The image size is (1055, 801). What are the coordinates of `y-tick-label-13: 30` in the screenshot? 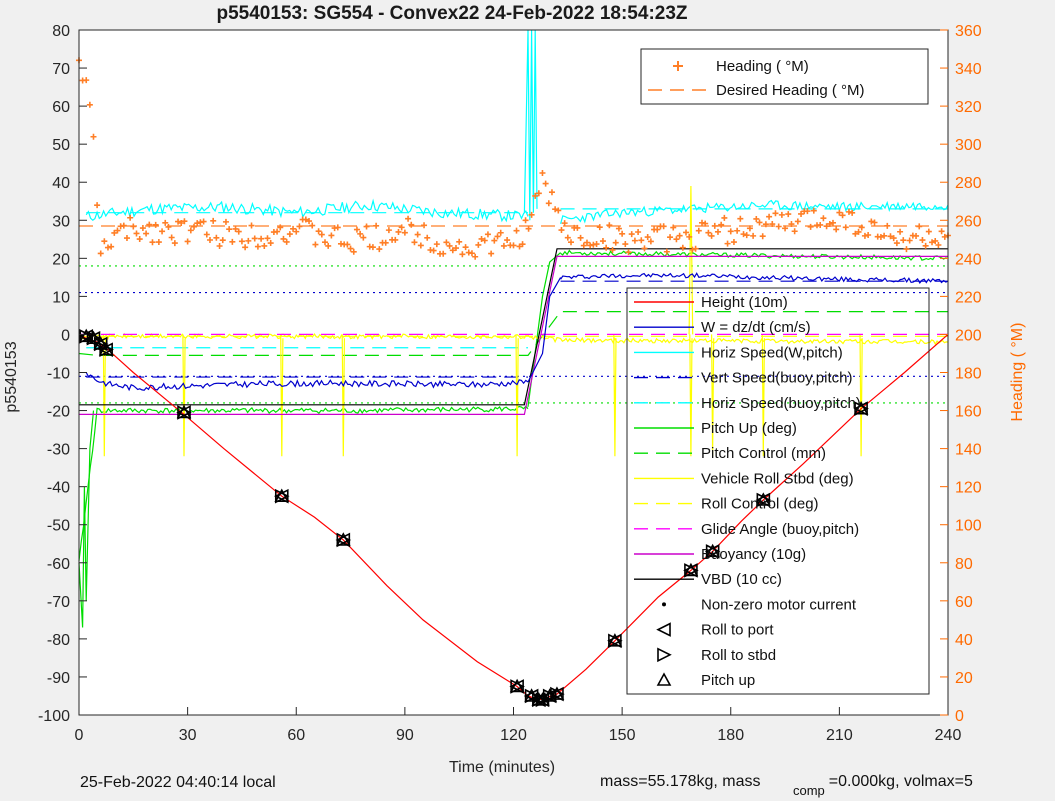 It's located at (61, 221).